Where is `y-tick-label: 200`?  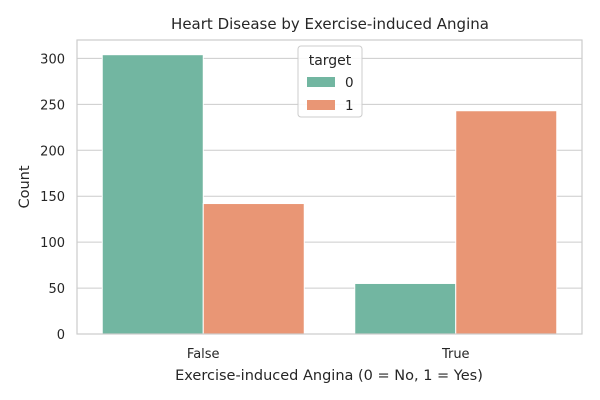 y-tick-label: 200 is located at coordinates (52, 151).